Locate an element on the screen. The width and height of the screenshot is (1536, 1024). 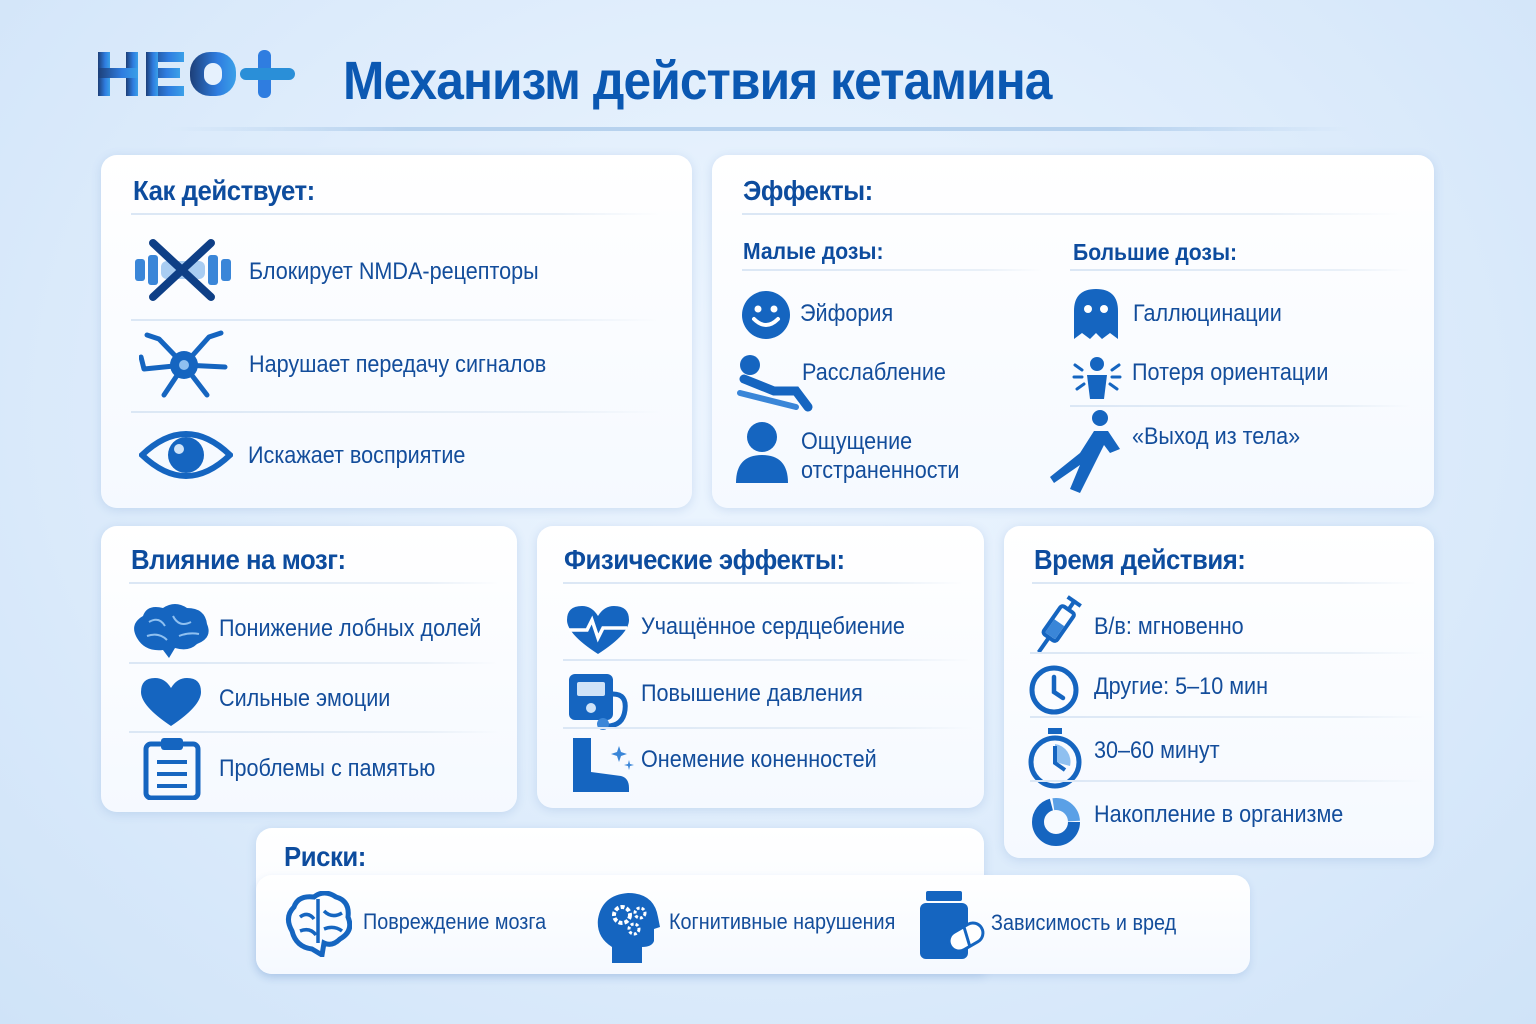
card-heading: Эффекты: is located at coordinates (808, 190).